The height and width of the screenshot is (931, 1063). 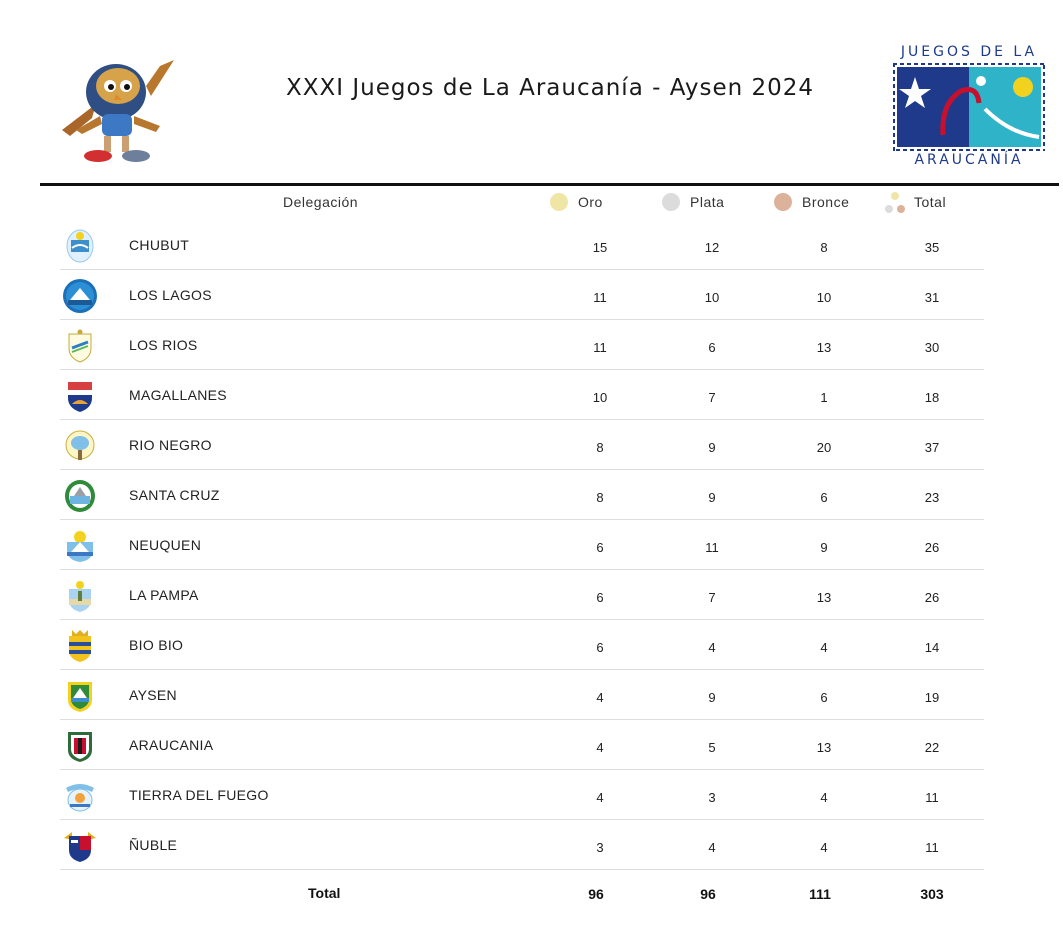 What do you see at coordinates (712, 297) in the screenshot?
I see `silver-count: 10` at bounding box center [712, 297].